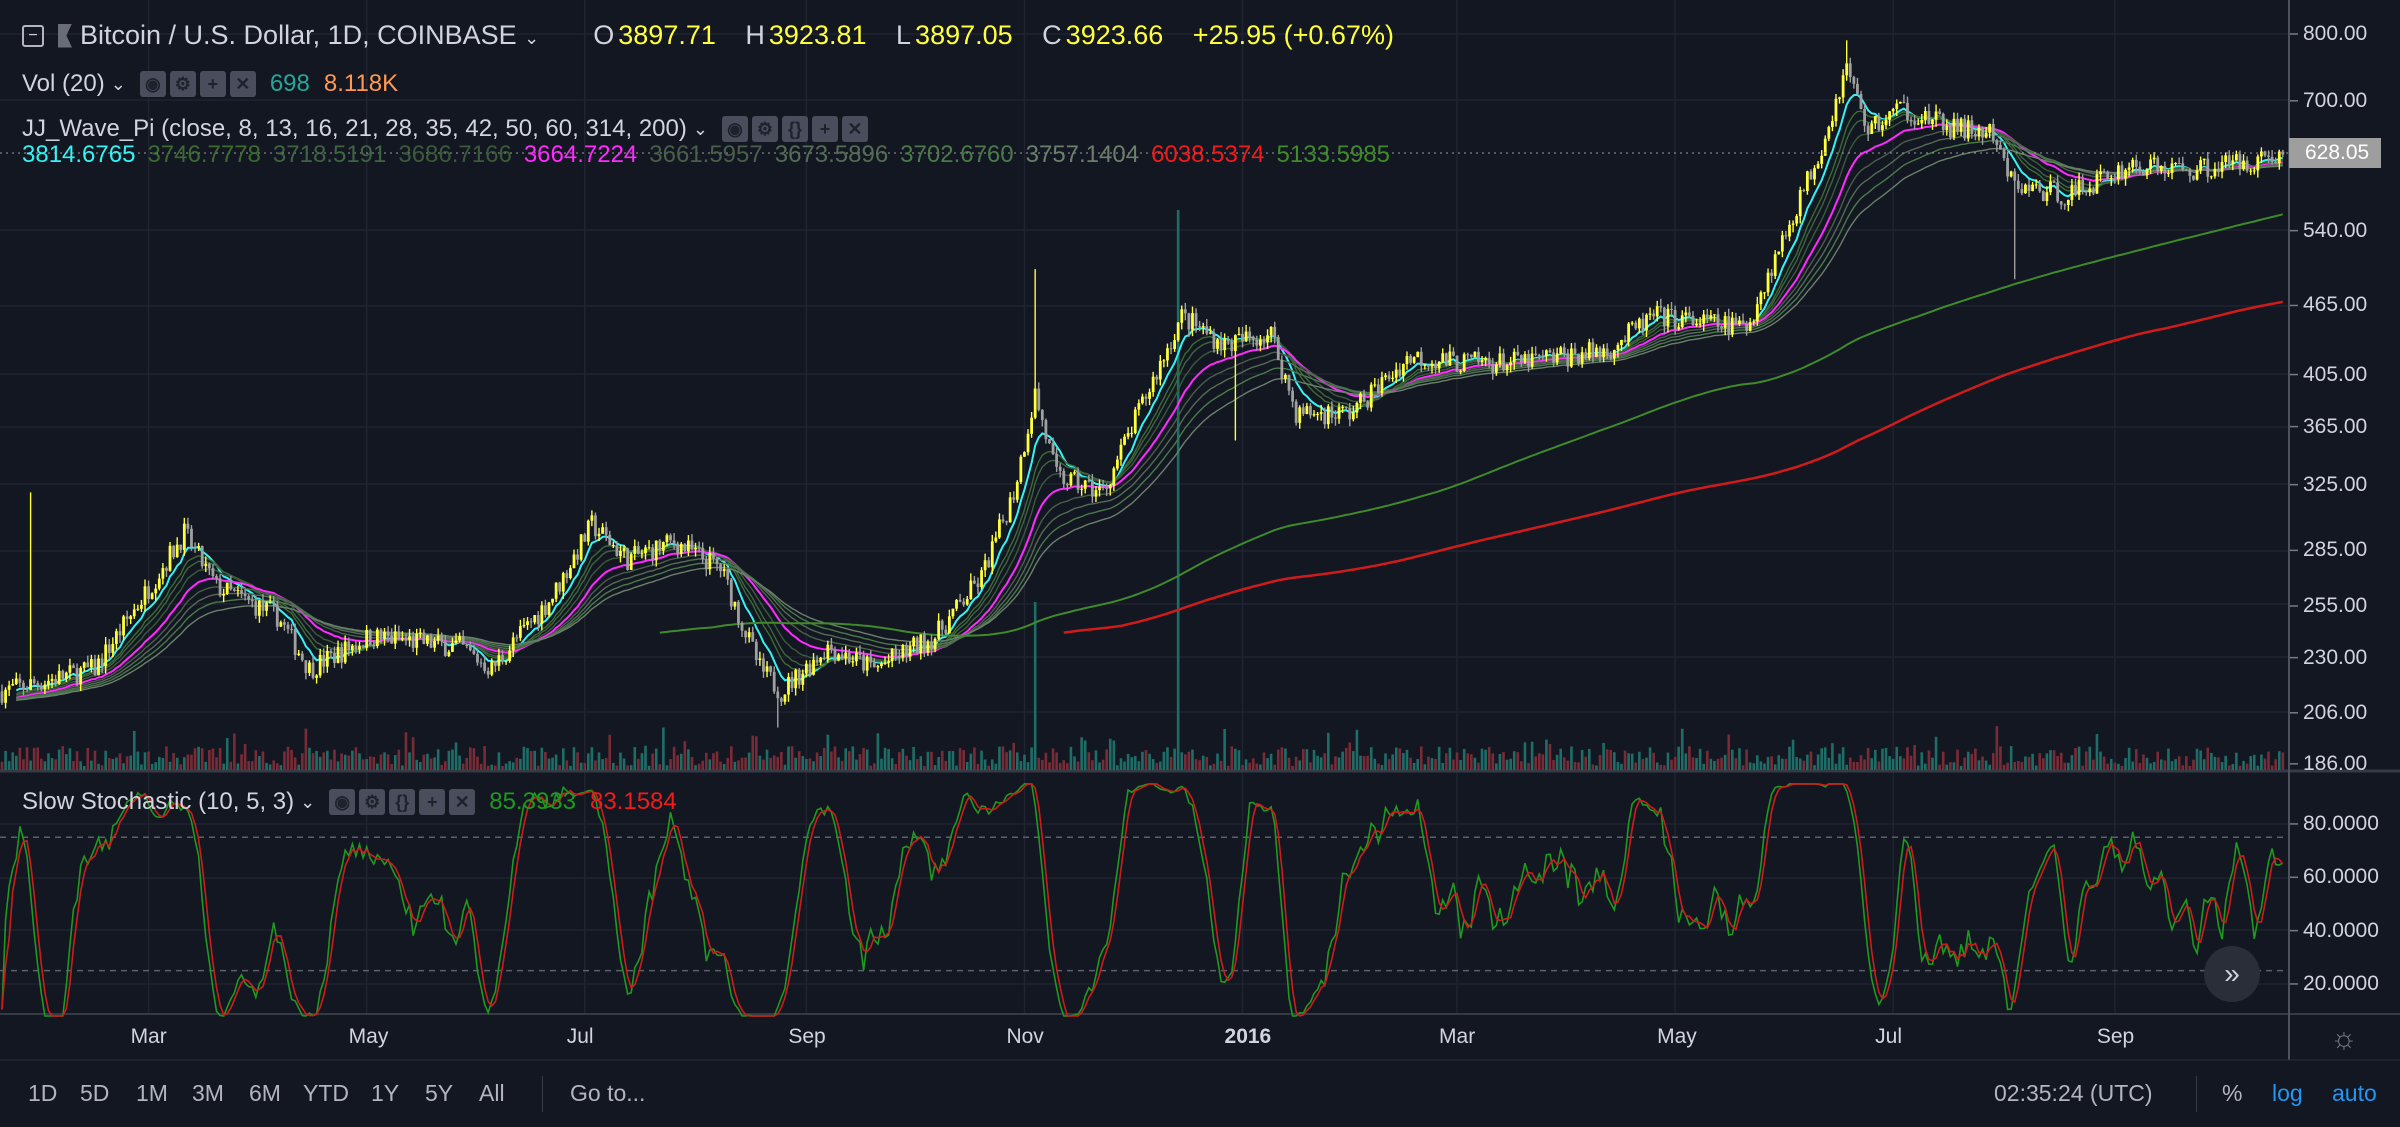  What do you see at coordinates (65, 35) in the screenshot?
I see `flag-icon` at bounding box center [65, 35].